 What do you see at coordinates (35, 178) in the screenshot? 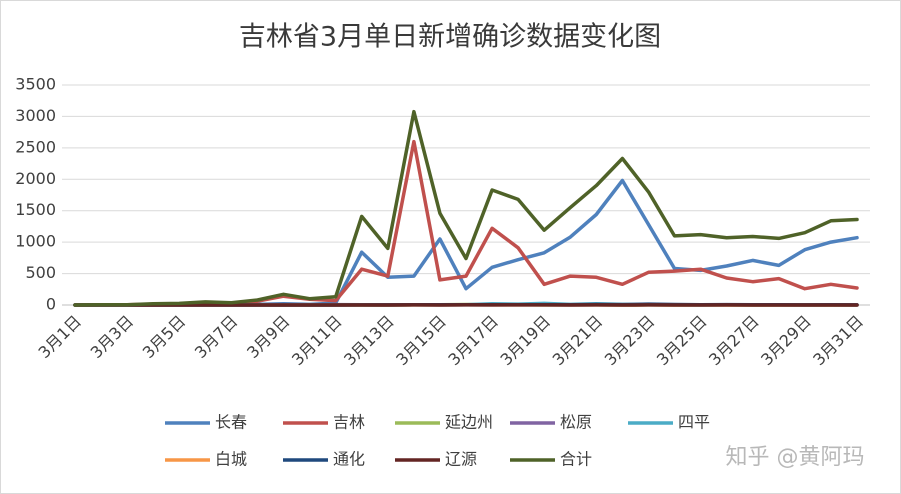
I see `y-tick-label: 2000` at bounding box center [35, 178].